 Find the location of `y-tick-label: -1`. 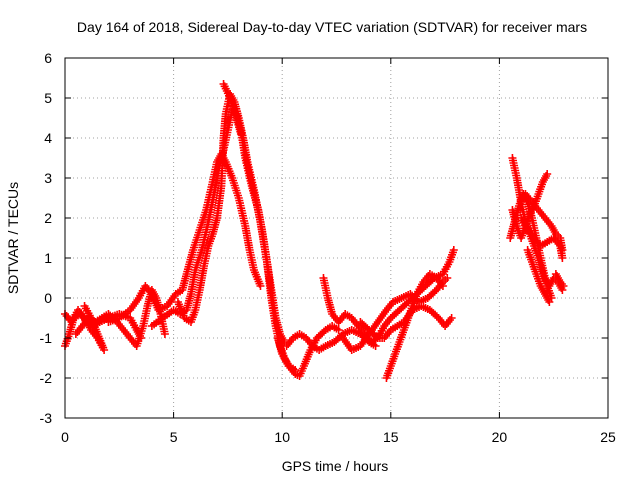

y-tick-label: -1 is located at coordinates (46, 338).